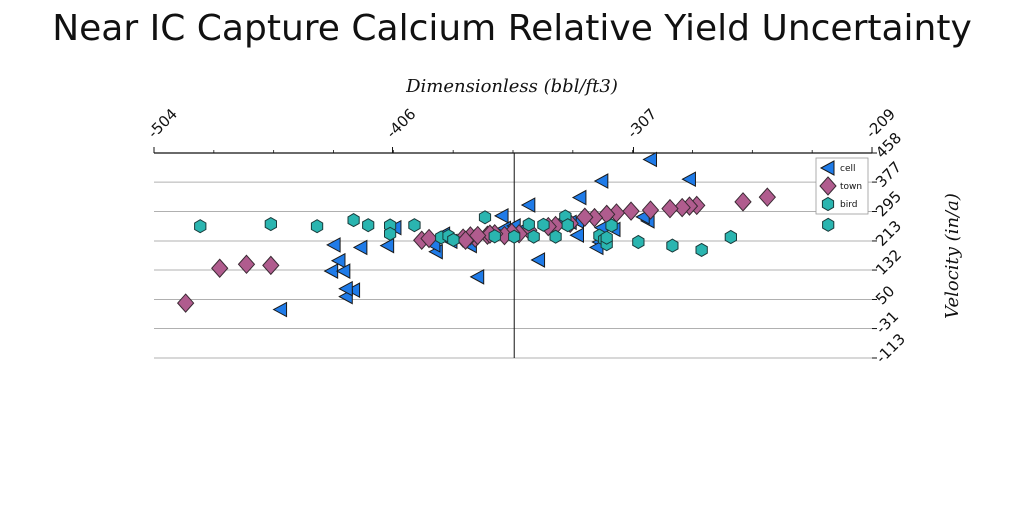 The width and height of the screenshot is (1024, 512). Describe the element at coordinates (885, 295) in the screenshot. I see `y-tick-label: 50` at that location.